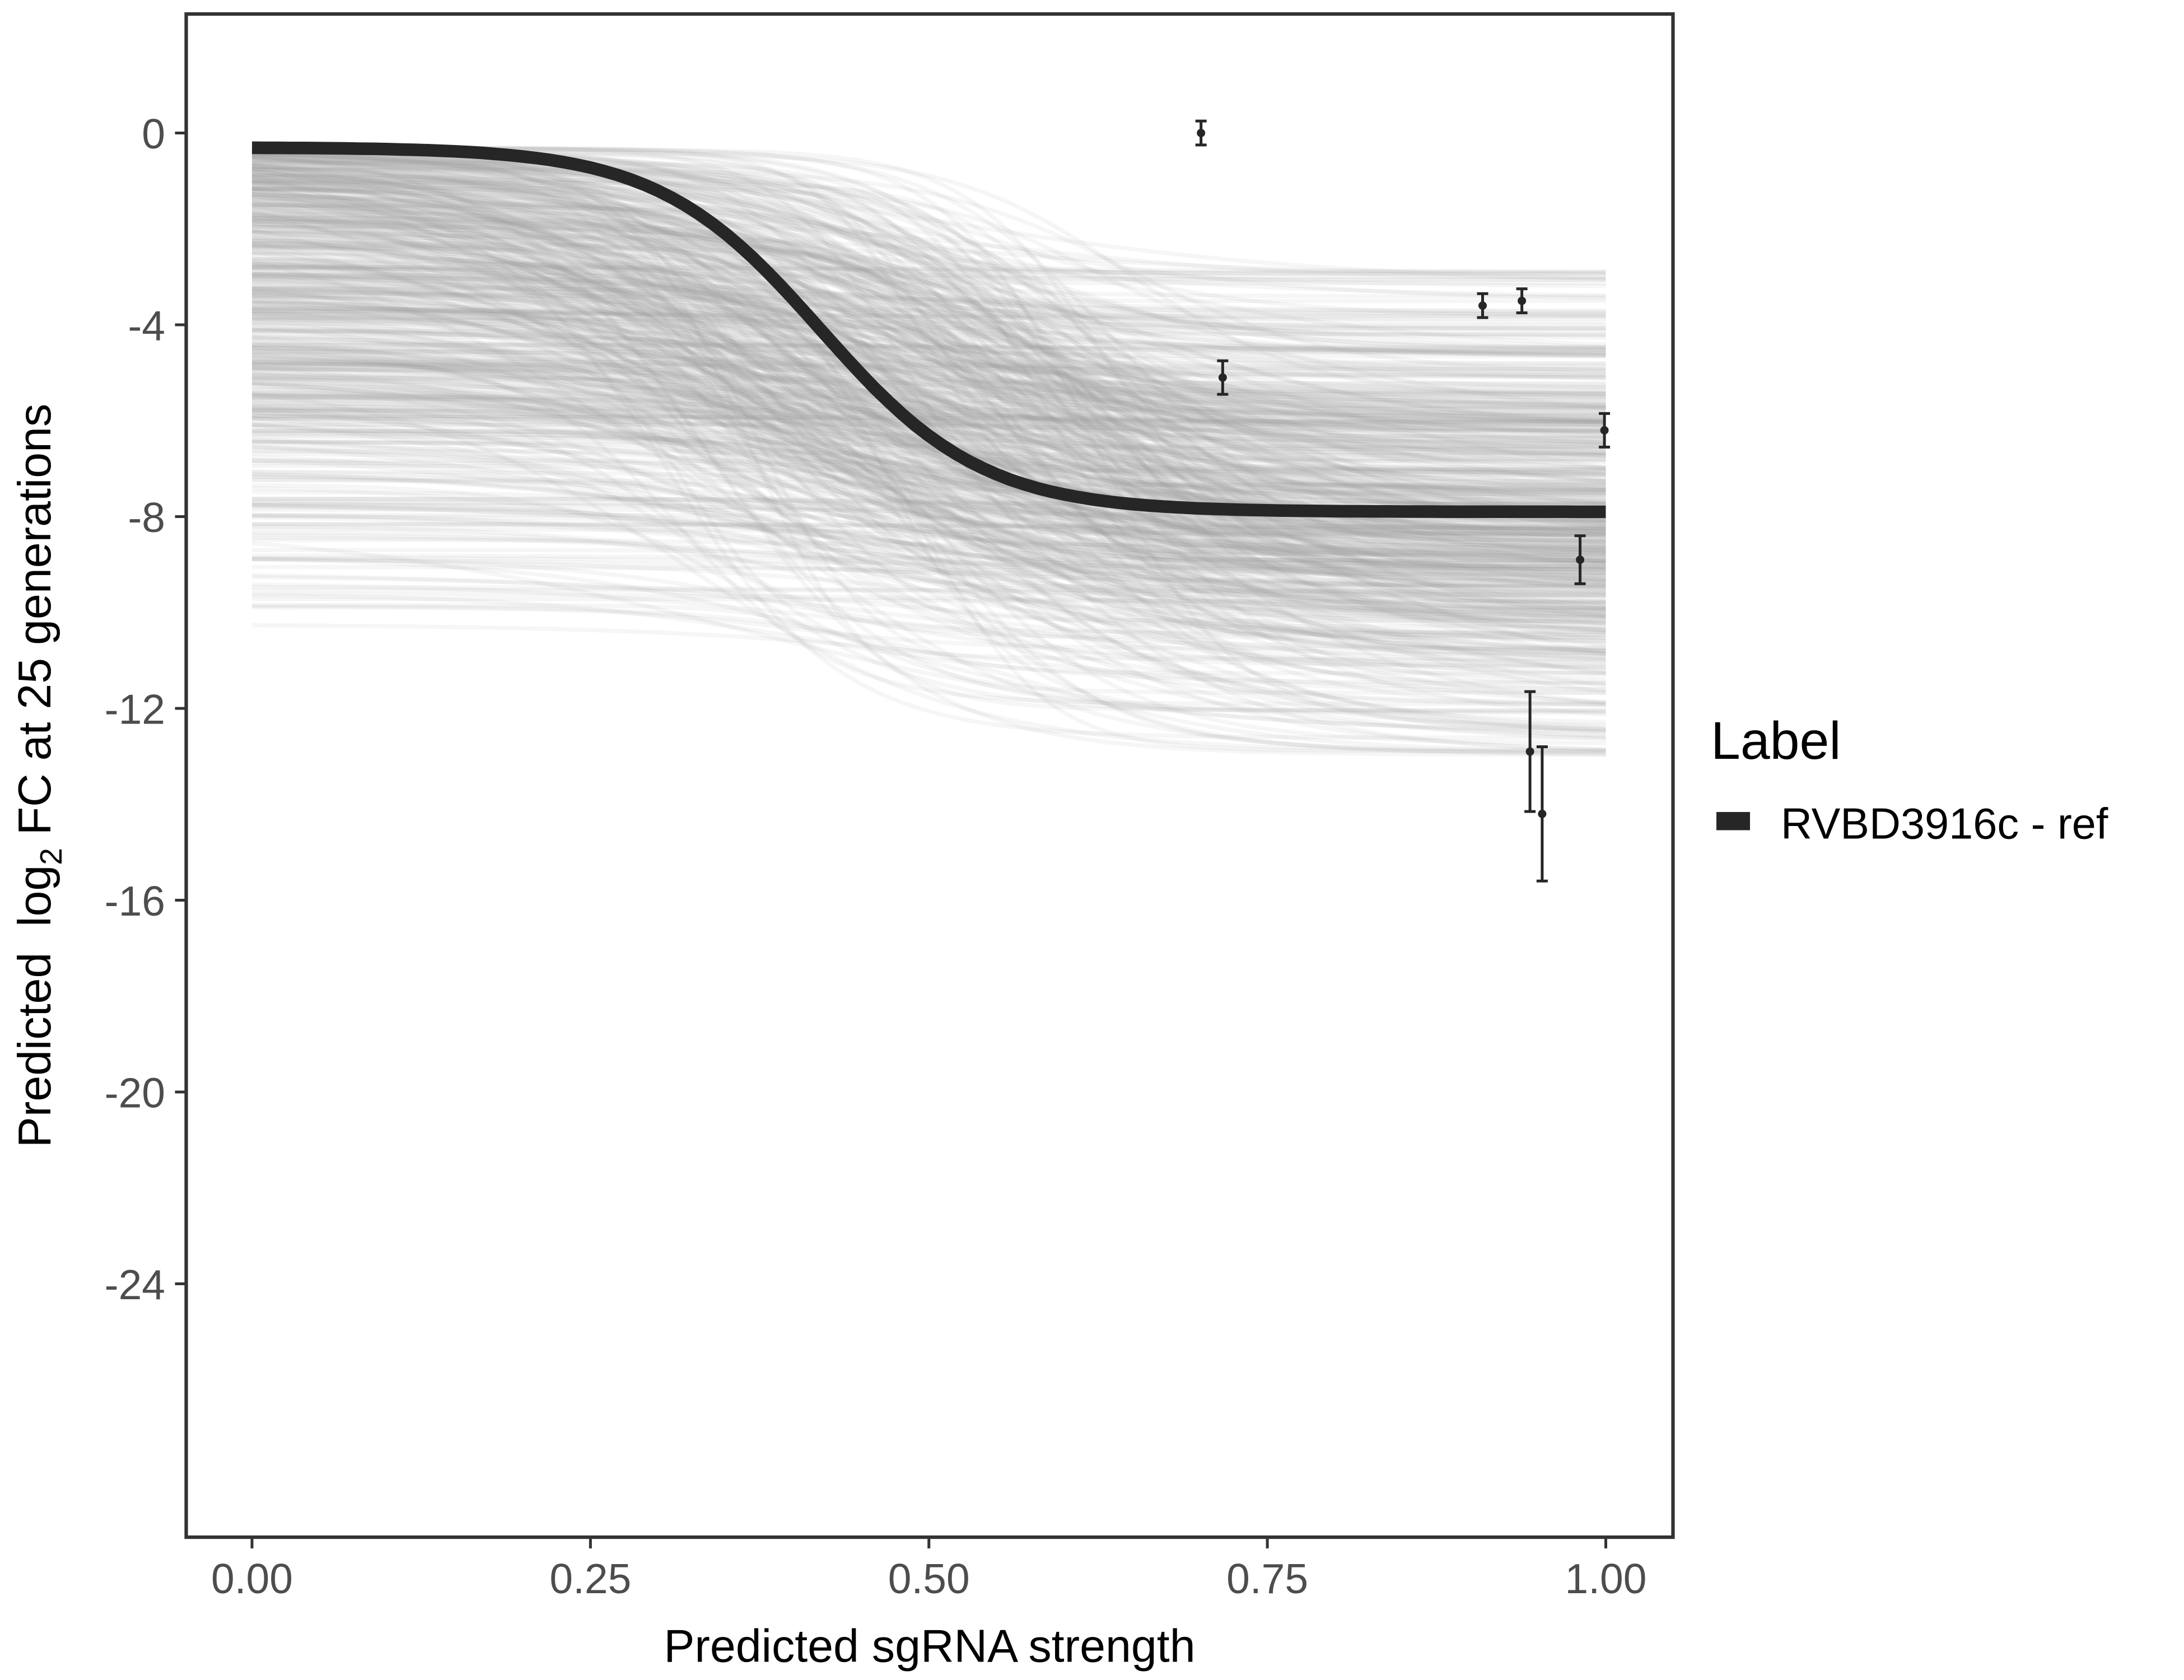 This screenshot has width=2184, height=1680. Describe the element at coordinates (590, 1579) in the screenshot. I see `x-tick-label: 0.25` at that location.